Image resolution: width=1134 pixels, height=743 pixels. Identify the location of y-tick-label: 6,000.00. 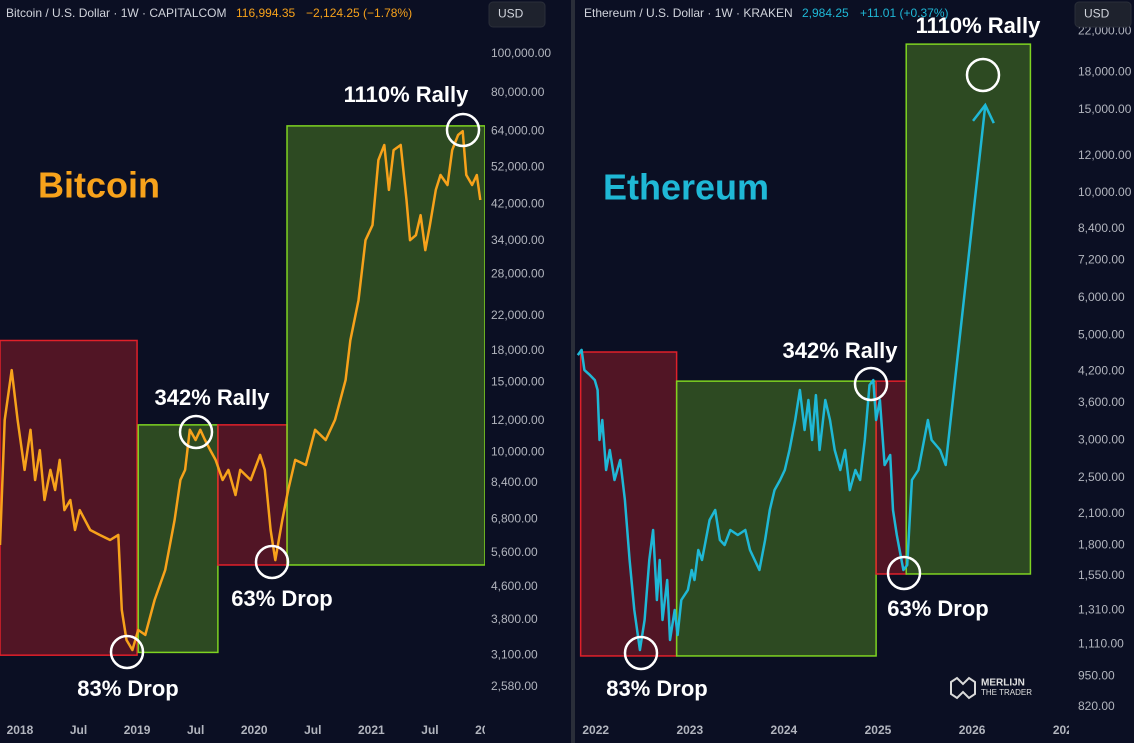
(1101, 297).